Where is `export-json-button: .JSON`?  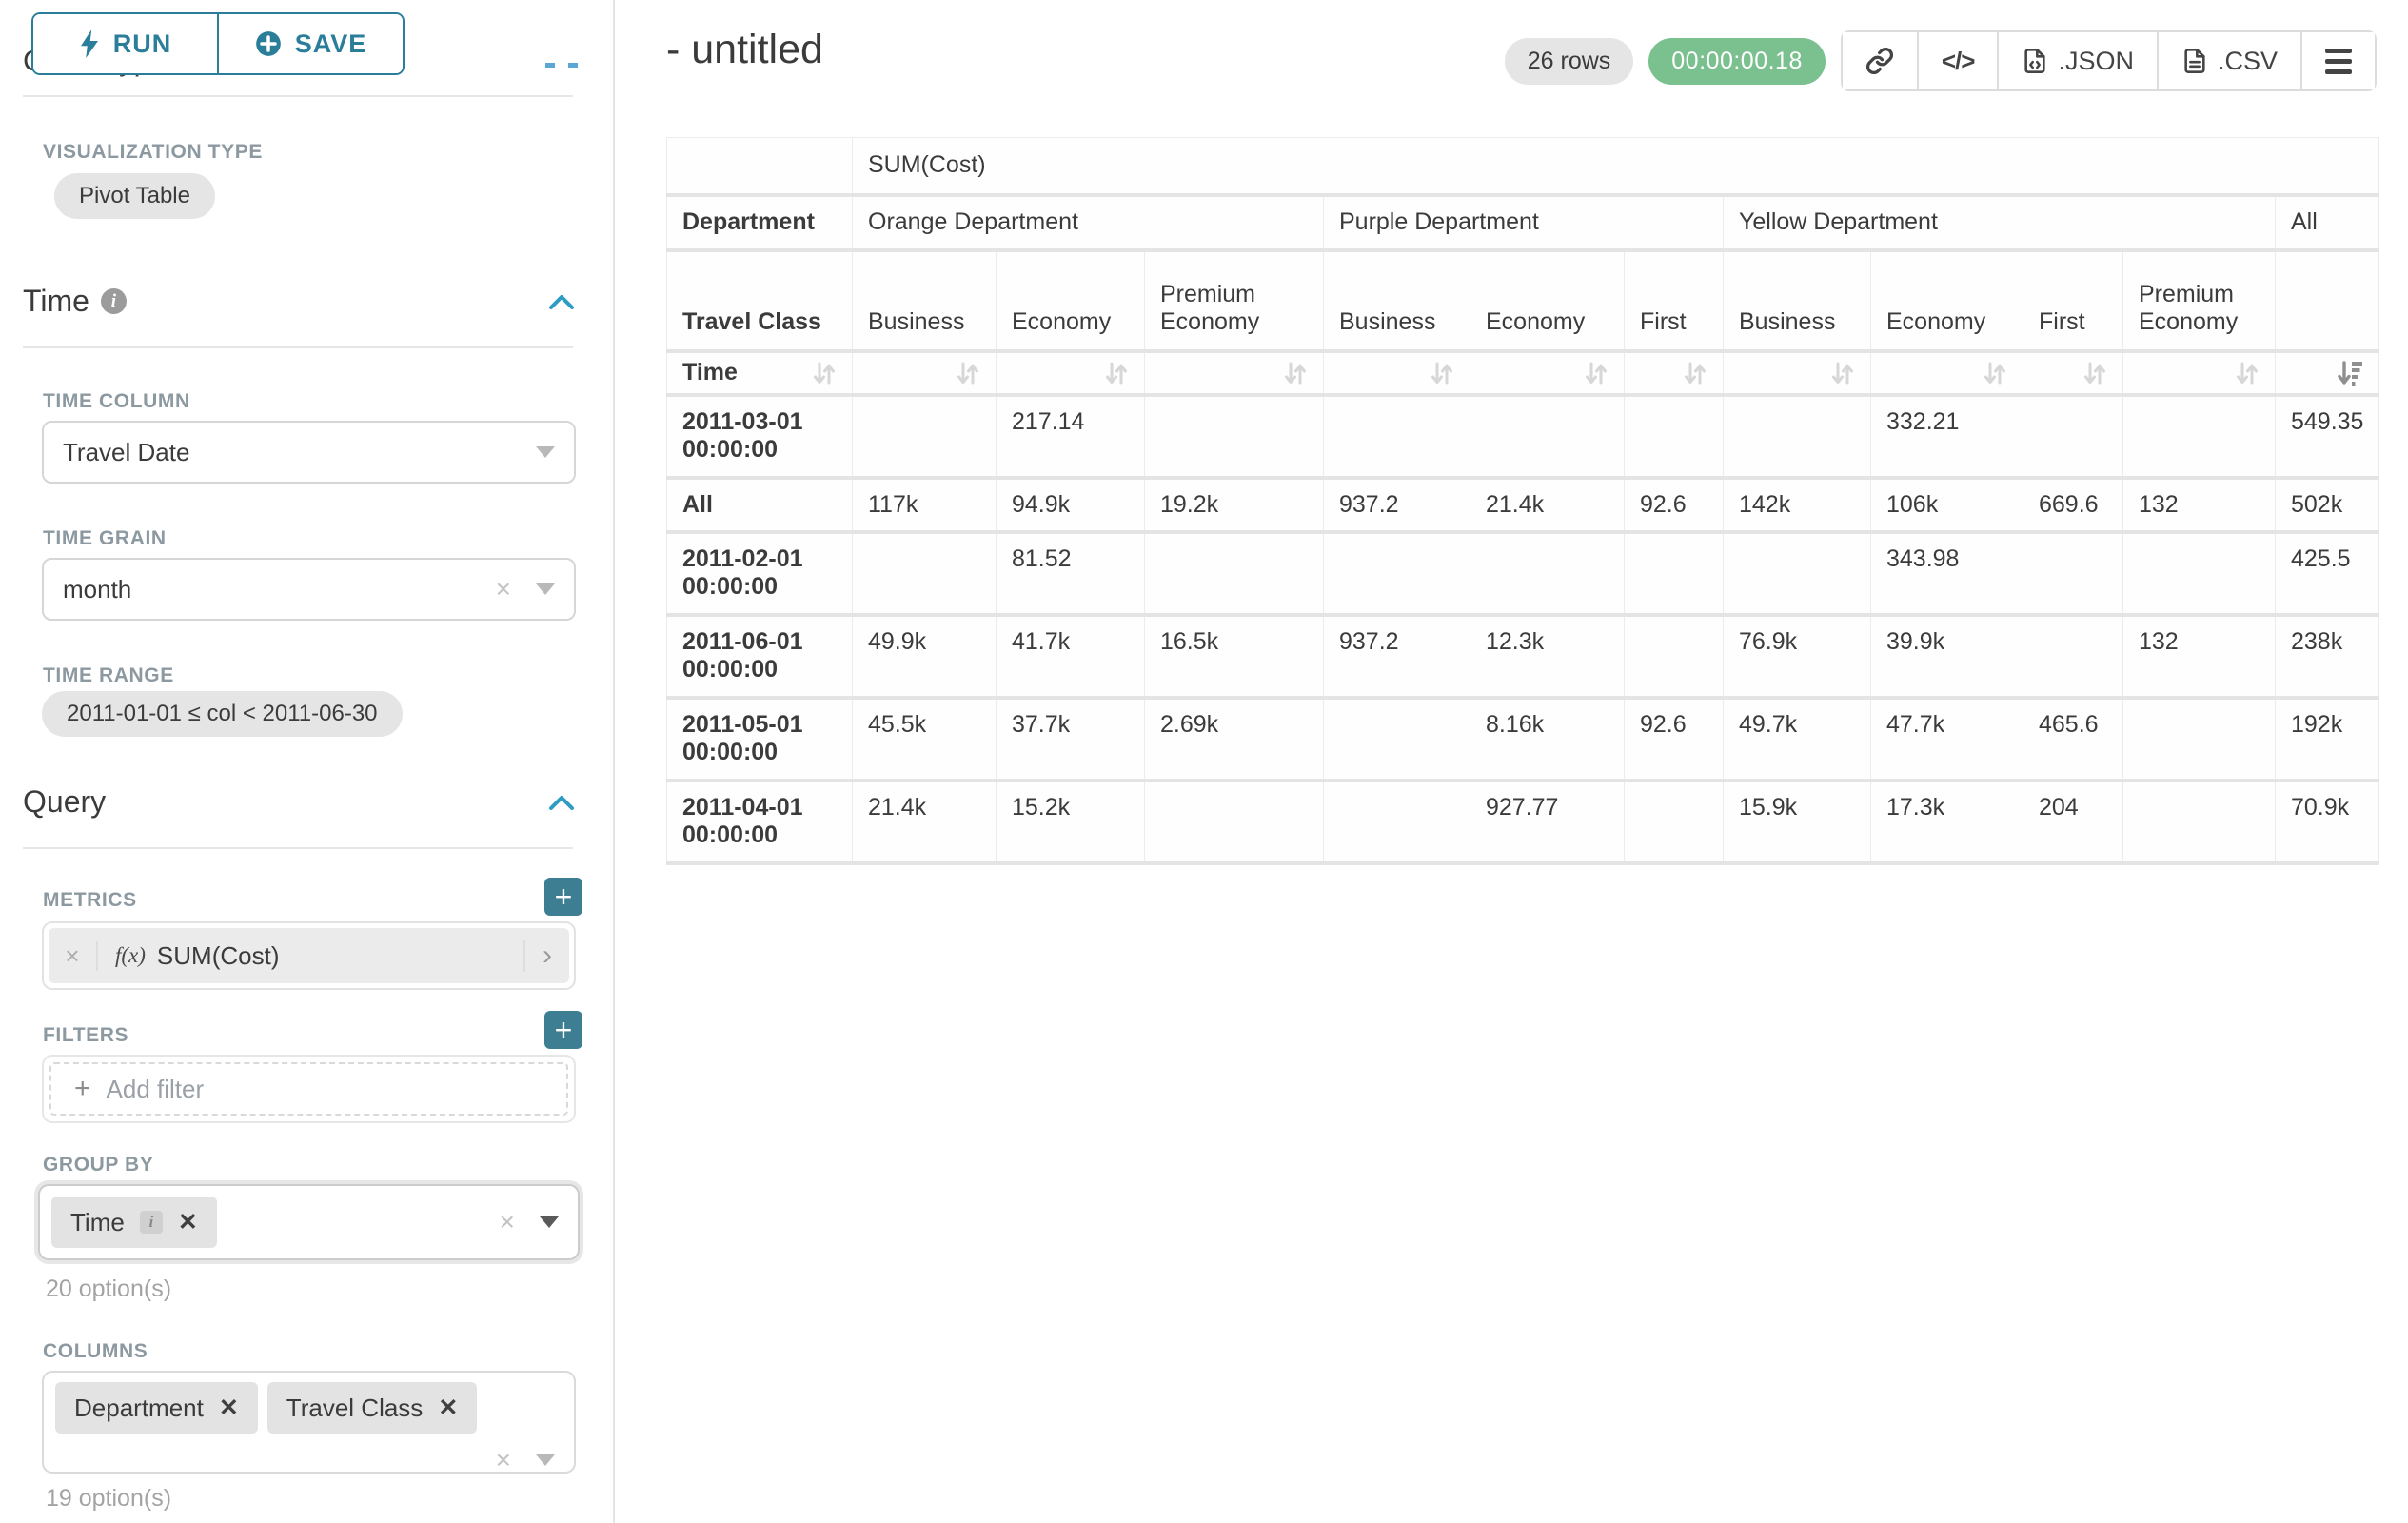
export-json-button: .JSON is located at coordinates (2079, 61).